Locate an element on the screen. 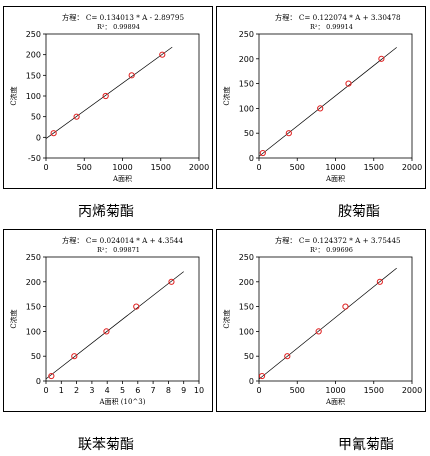 This screenshot has width=430, height=456. equation-label: 方程： C= 0.024014 * A + 4.3544 is located at coordinates (122, 240).